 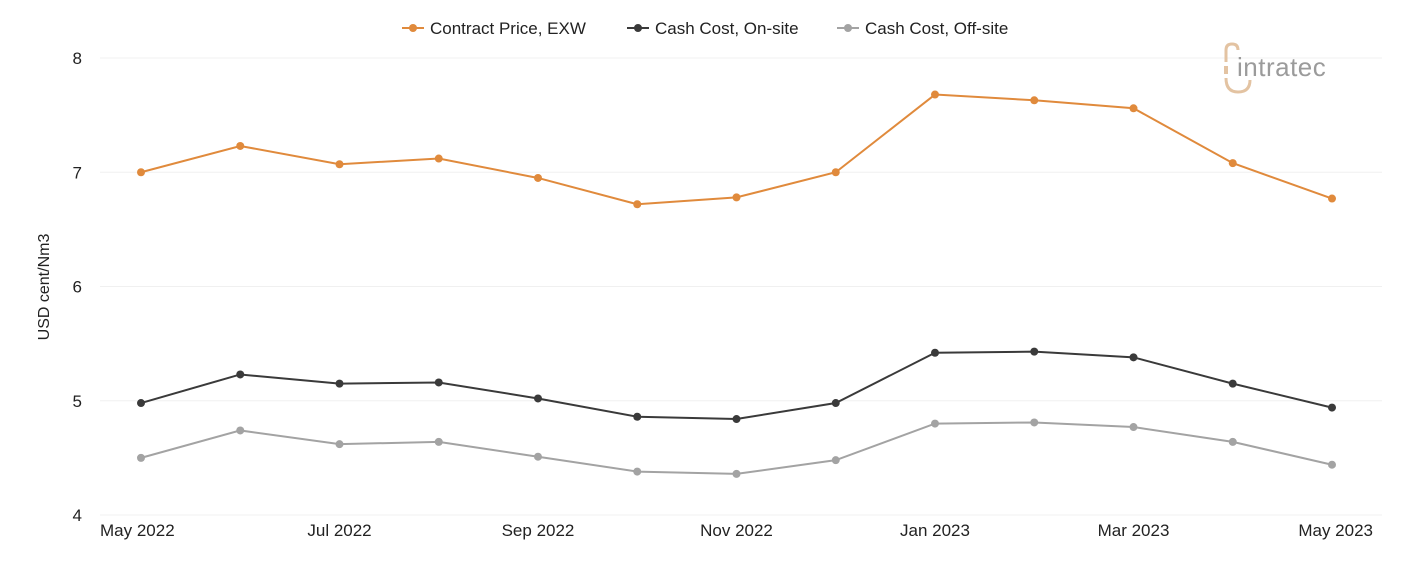 What do you see at coordinates (77, 515) in the screenshot?
I see `y-tick-label: 4` at bounding box center [77, 515].